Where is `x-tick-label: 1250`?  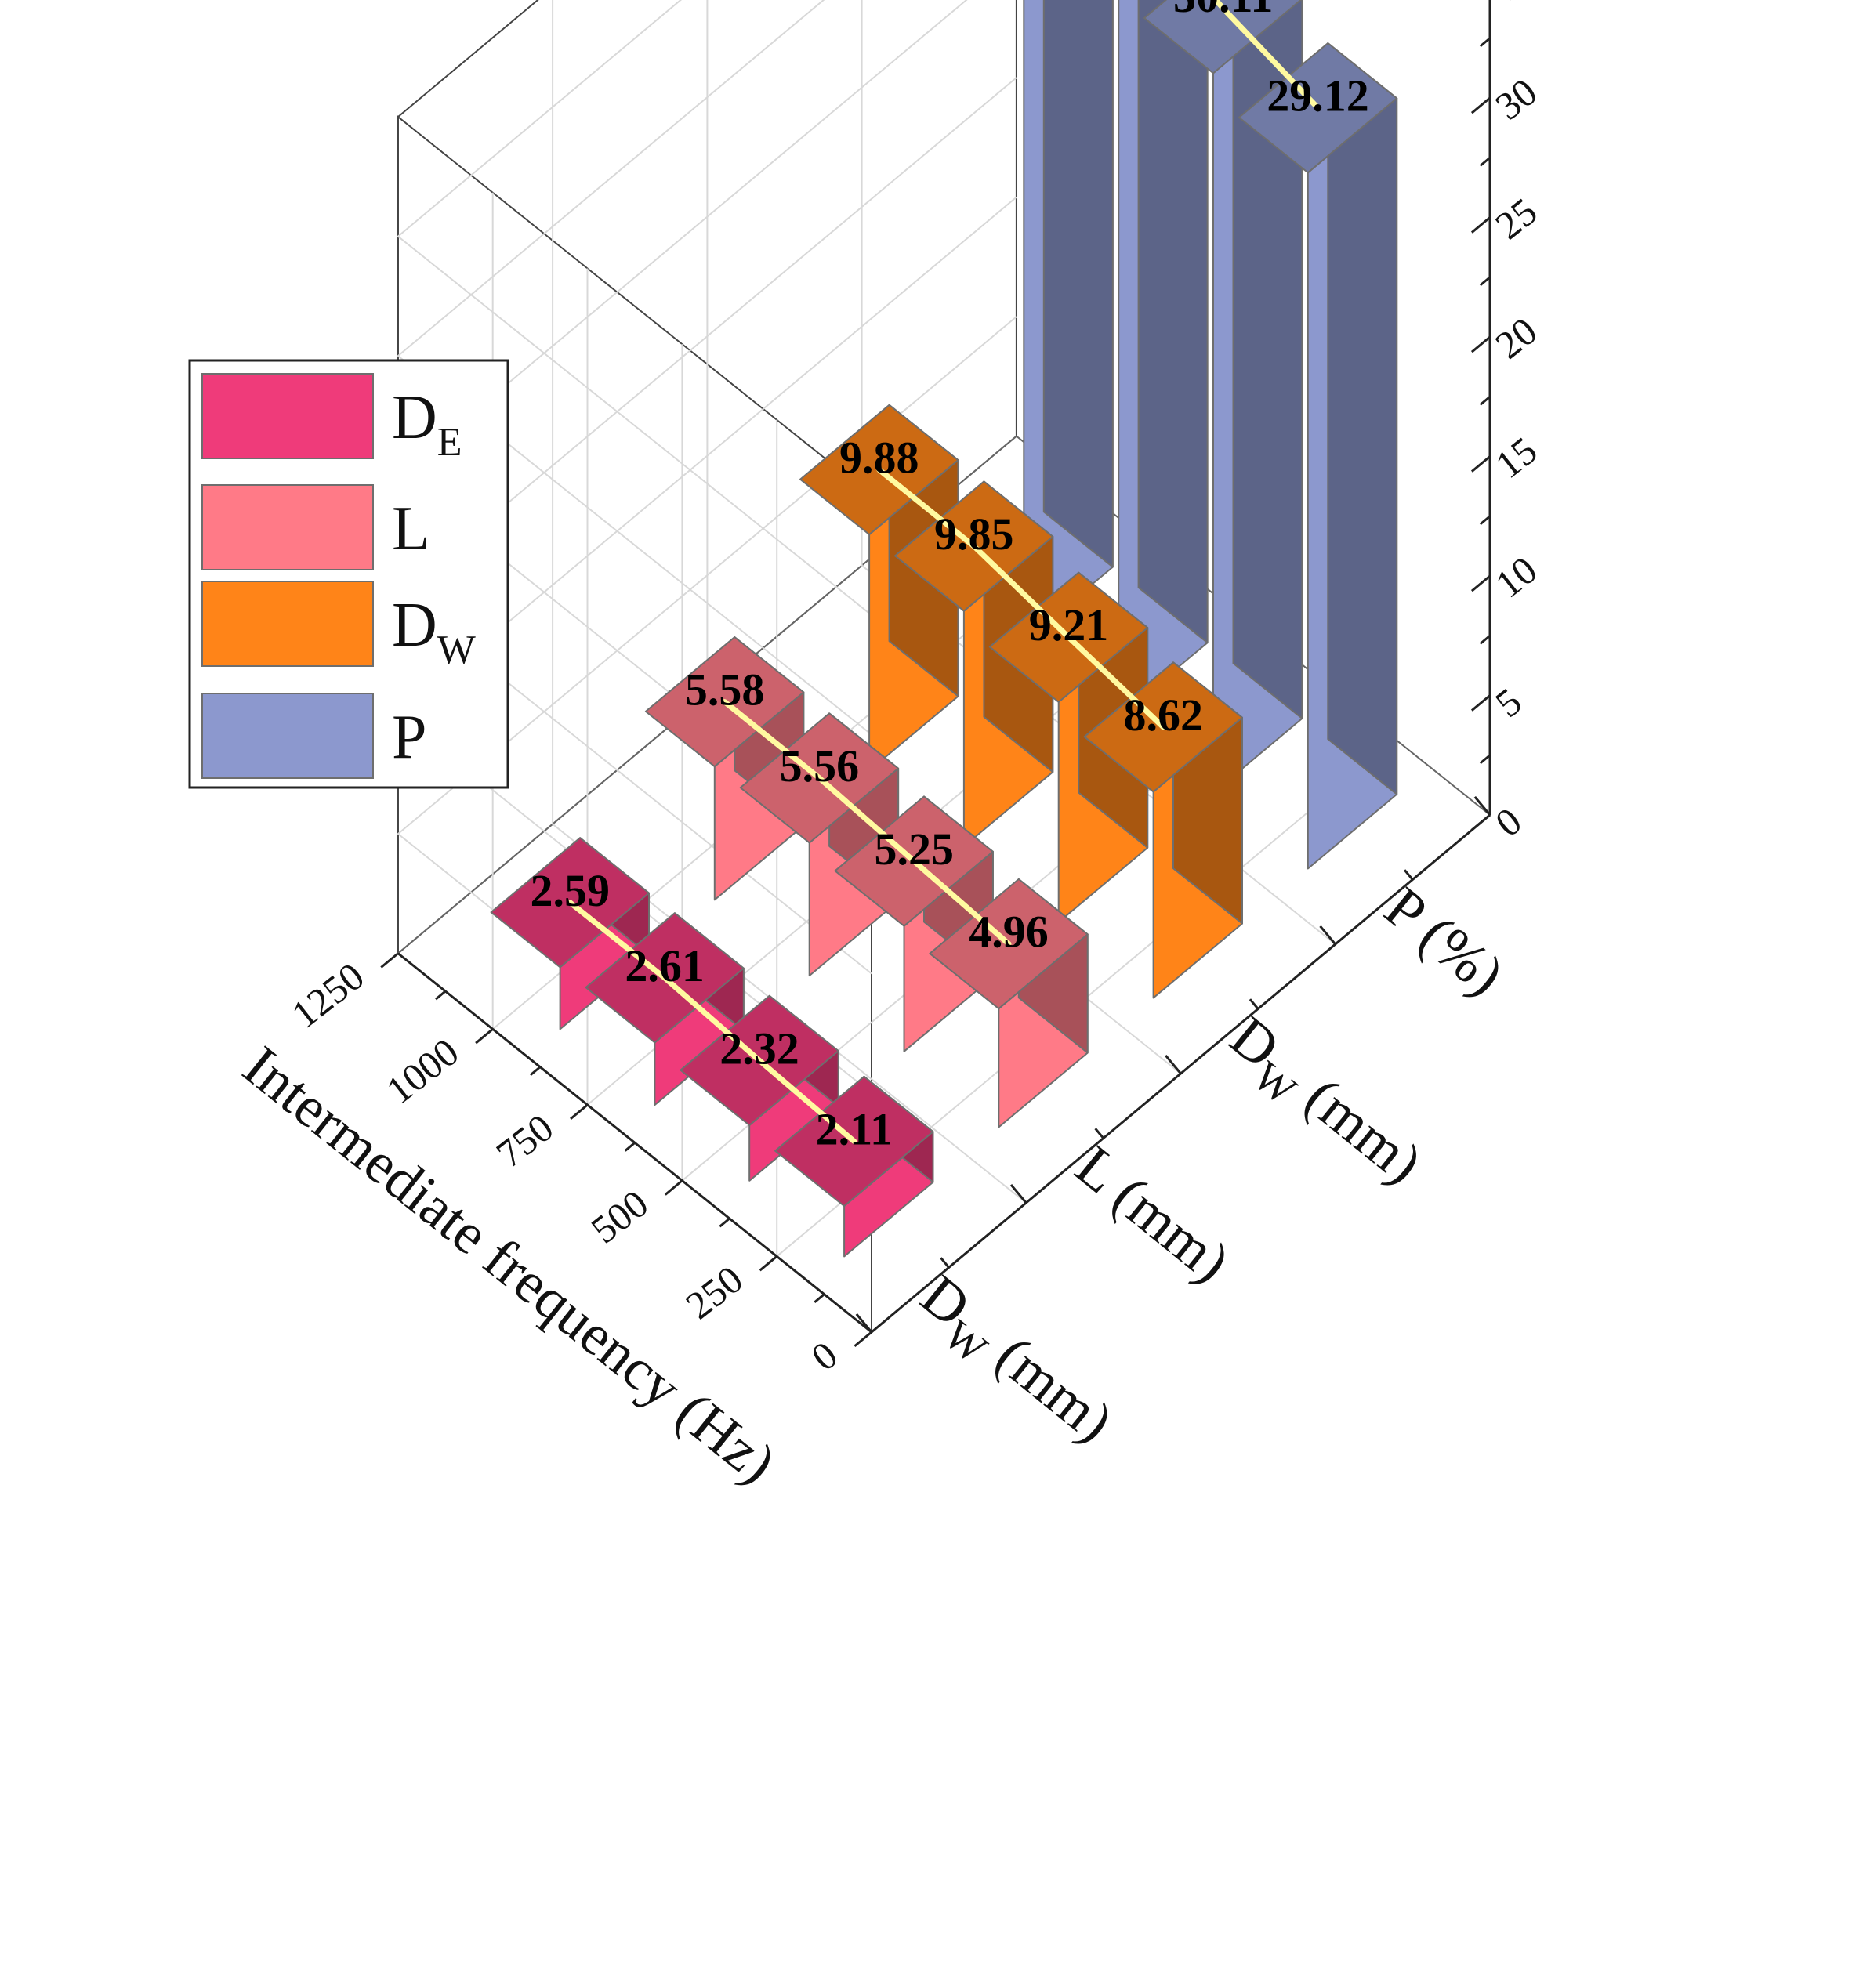
x-tick-label: 1250 is located at coordinates (327, 995).